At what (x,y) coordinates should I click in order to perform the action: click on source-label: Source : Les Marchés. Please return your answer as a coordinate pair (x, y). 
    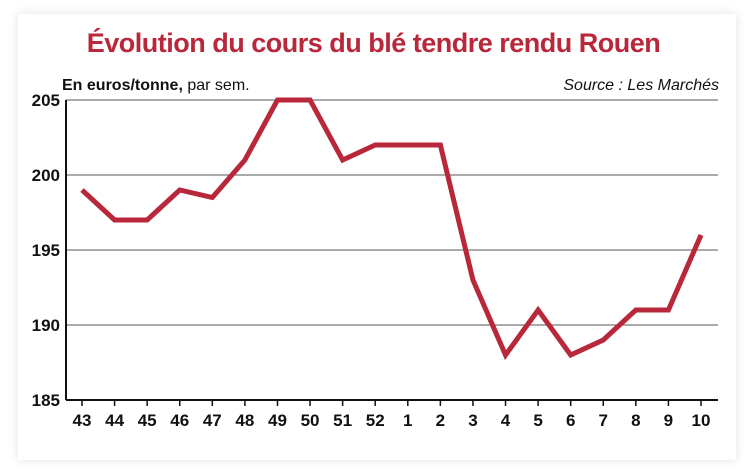
    Looking at the image, I should click on (641, 85).